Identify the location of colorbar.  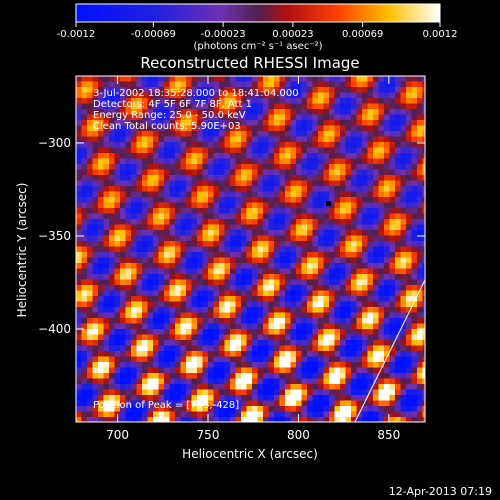
(258, 13).